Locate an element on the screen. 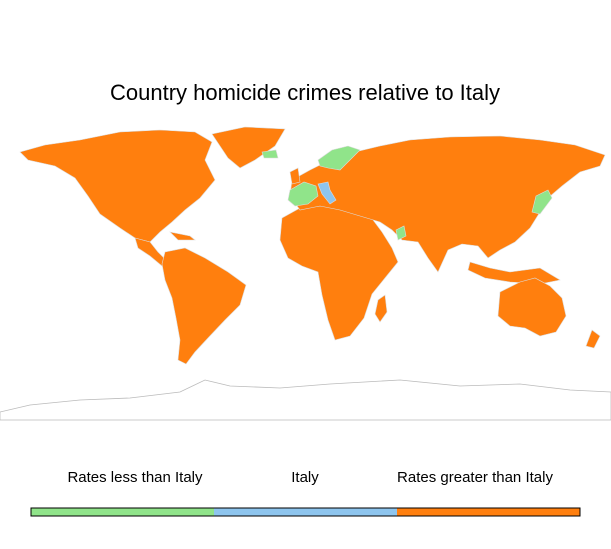  legend-frame is located at coordinates (305, 512).